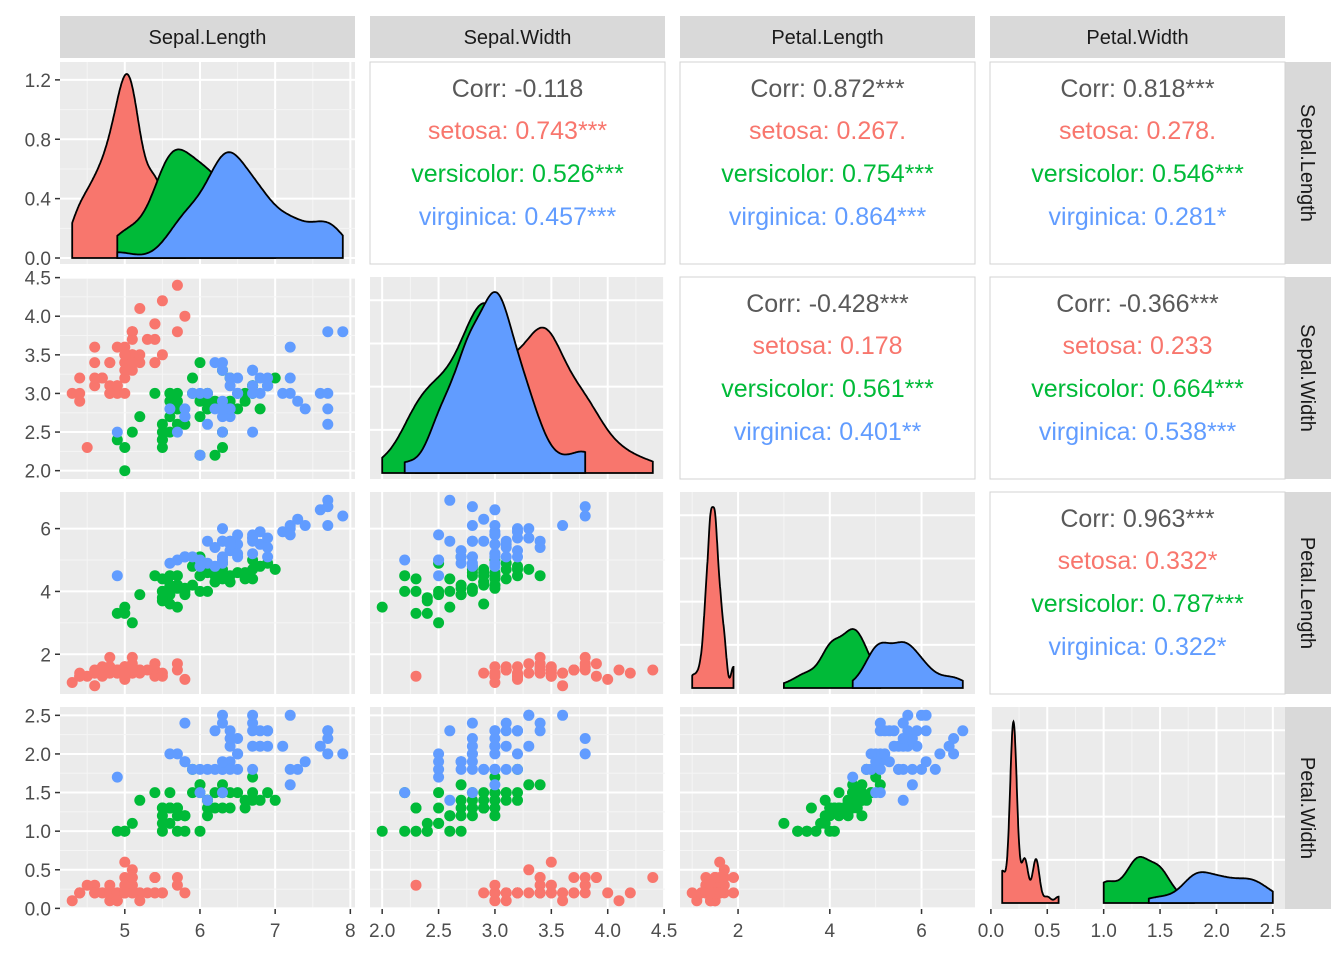 The width and height of the screenshot is (1344, 960). Describe the element at coordinates (1138, 432) in the screenshot. I see `correlation-virginica: virginica: 0.538***` at that location.